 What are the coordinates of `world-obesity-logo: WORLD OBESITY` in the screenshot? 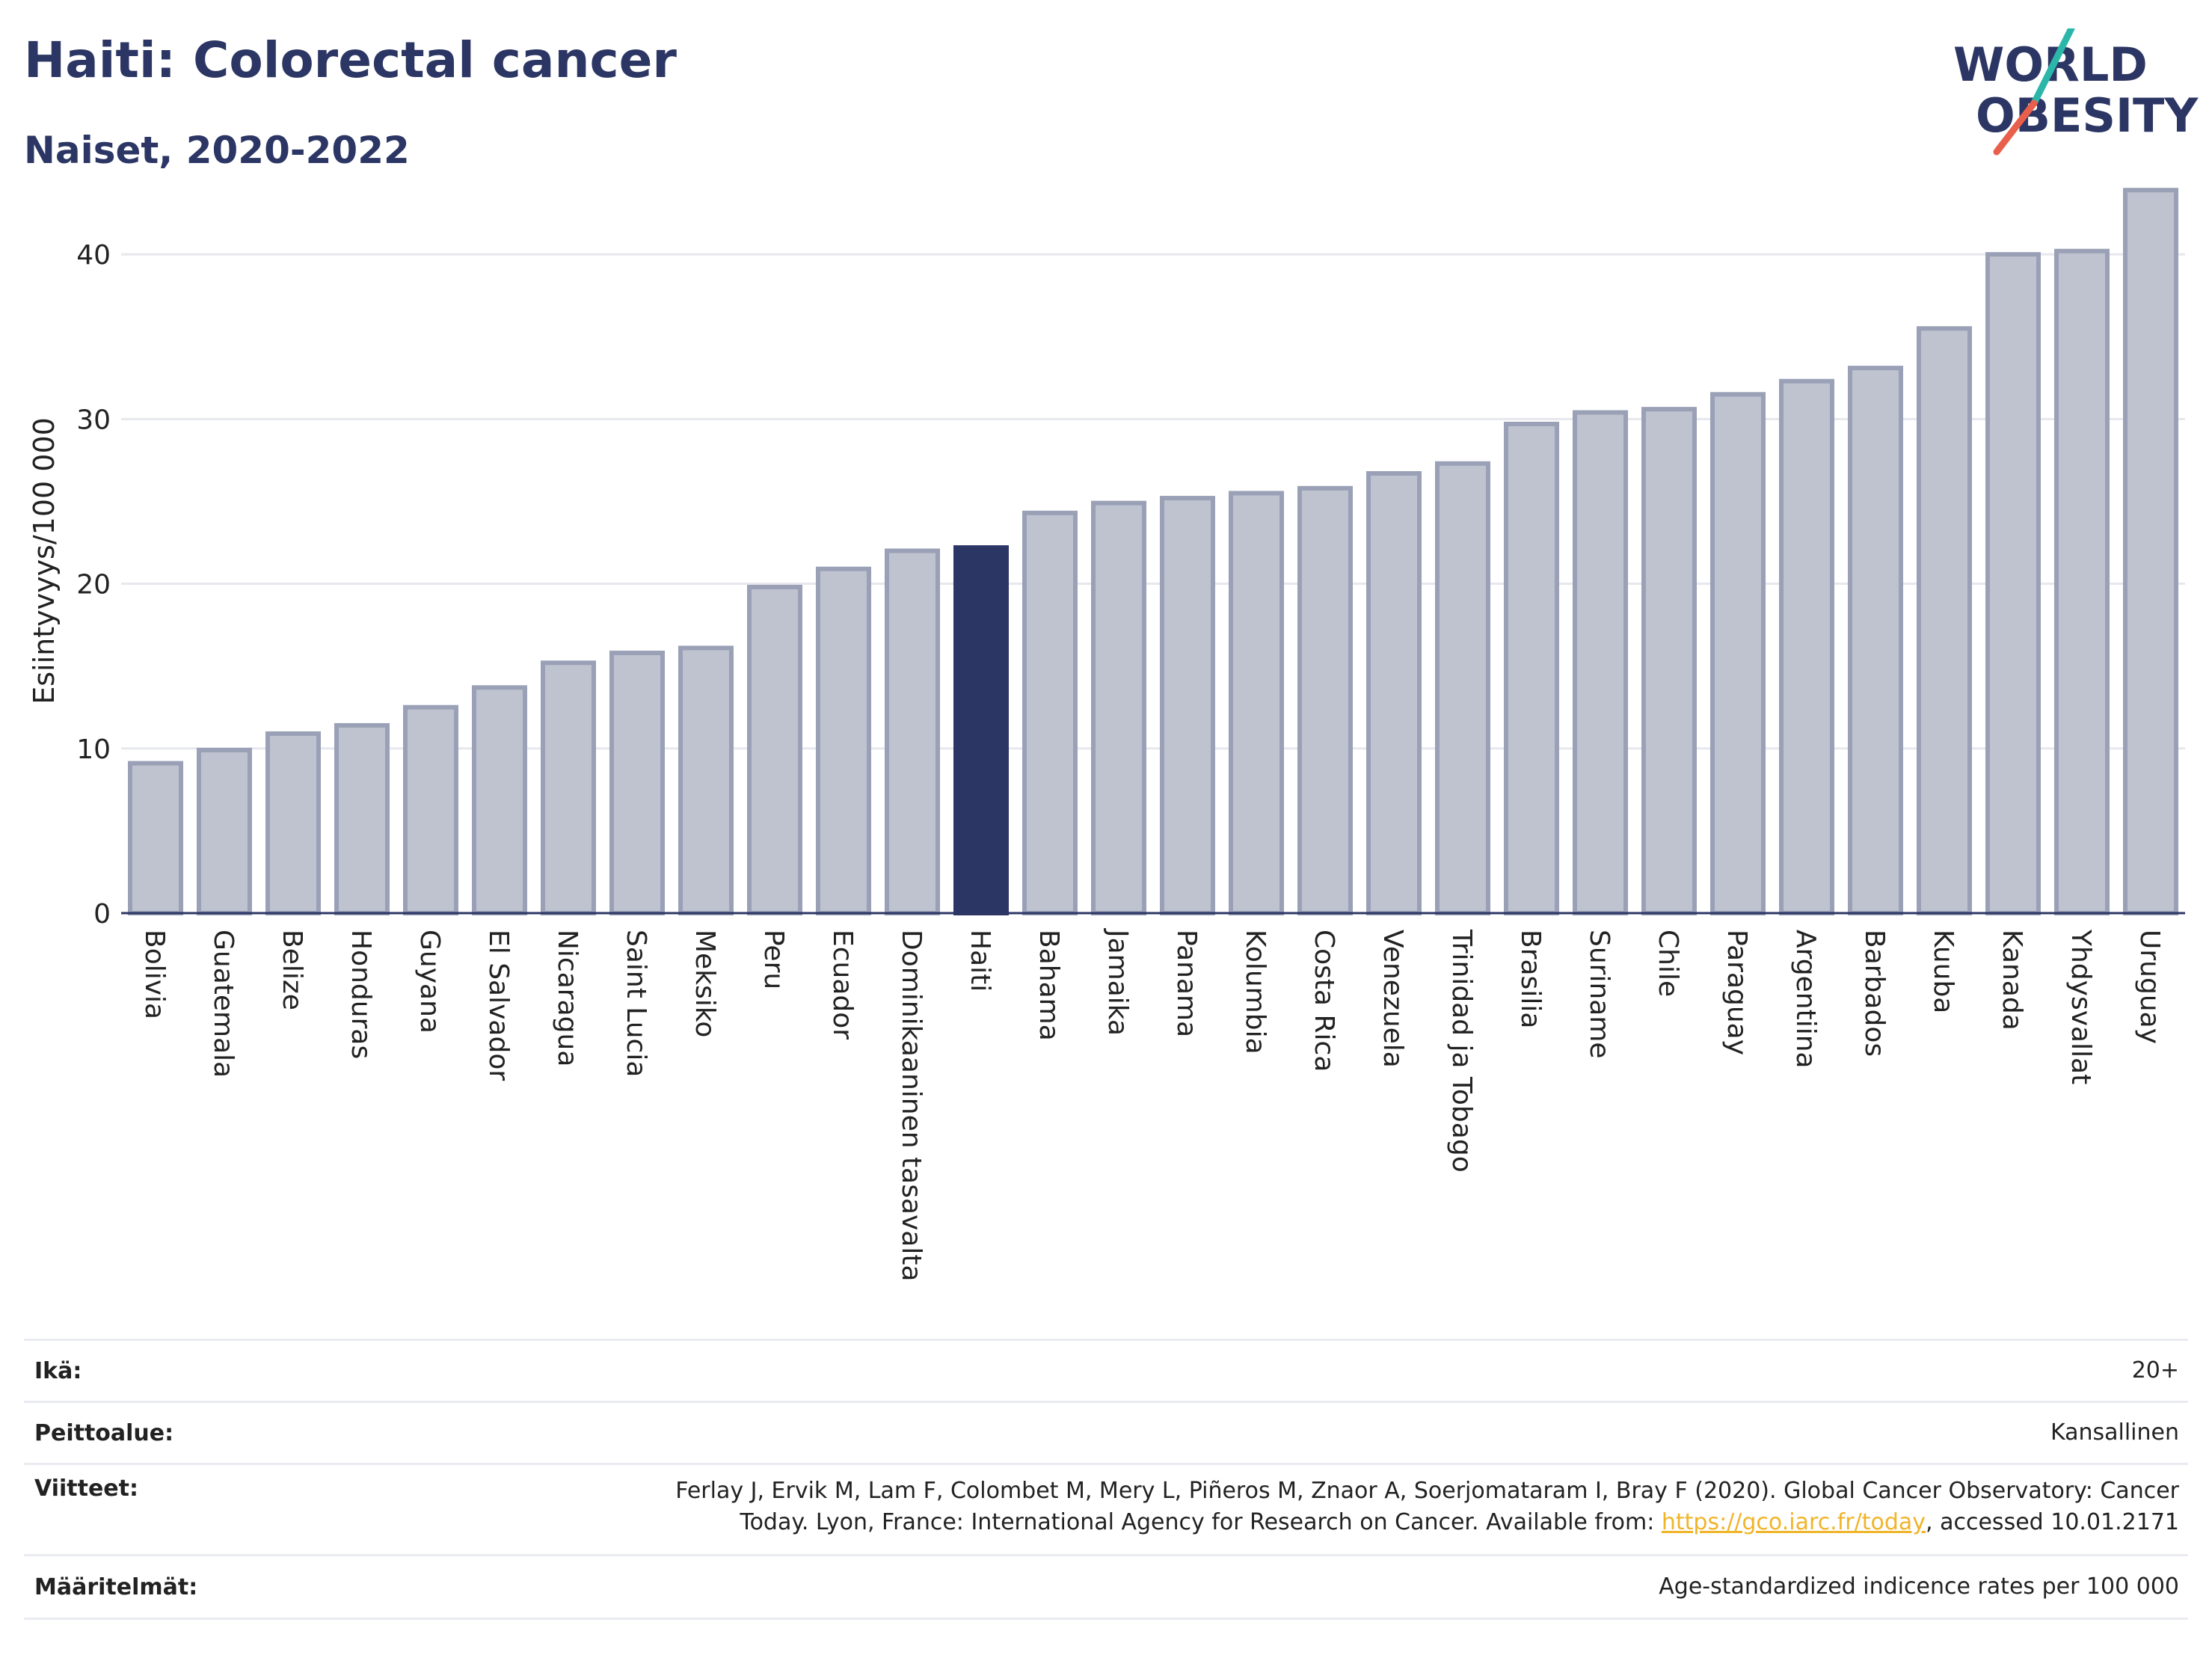 It's located at (2076, 92).